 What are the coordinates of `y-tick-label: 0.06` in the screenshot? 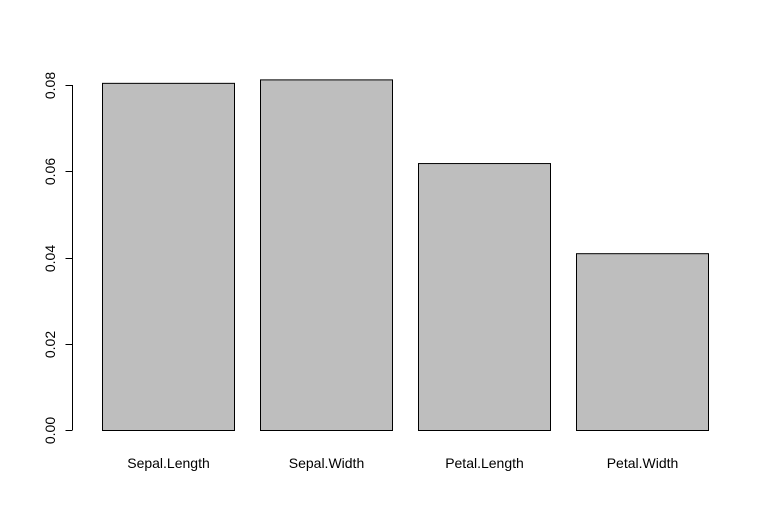 It's located at (50, 171).